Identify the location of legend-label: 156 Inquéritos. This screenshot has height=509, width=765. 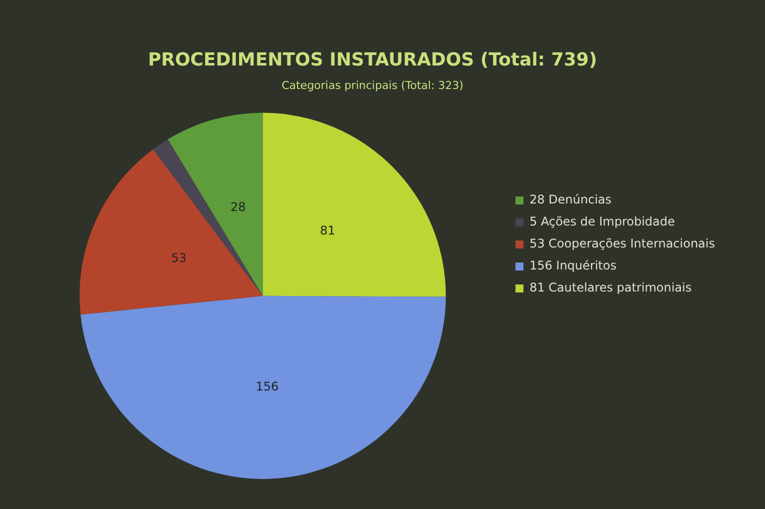
(572, 265).